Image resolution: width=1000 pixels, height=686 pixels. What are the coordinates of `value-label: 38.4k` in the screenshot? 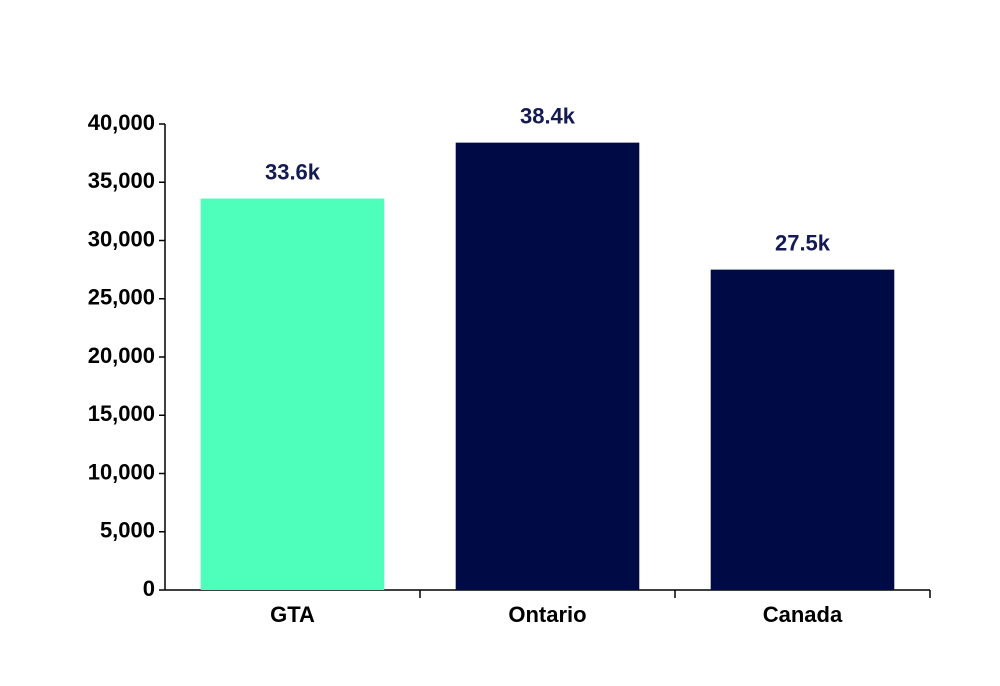 It's located at (548, 115).